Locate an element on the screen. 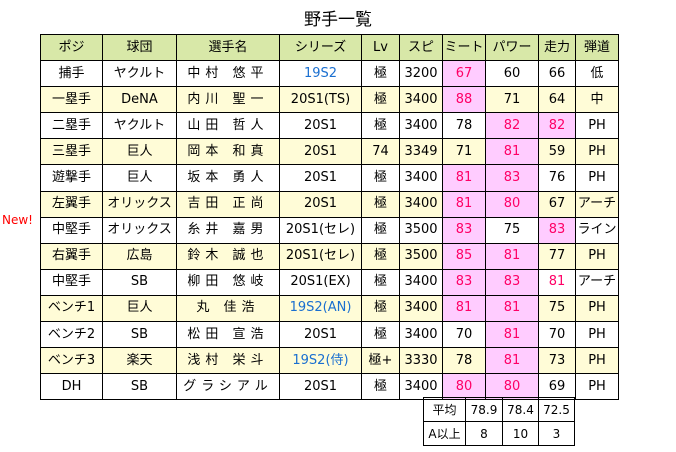 This screenshot has width=676, height=452. cell-trajectory: アーチ is located at coordinates (597, 204).